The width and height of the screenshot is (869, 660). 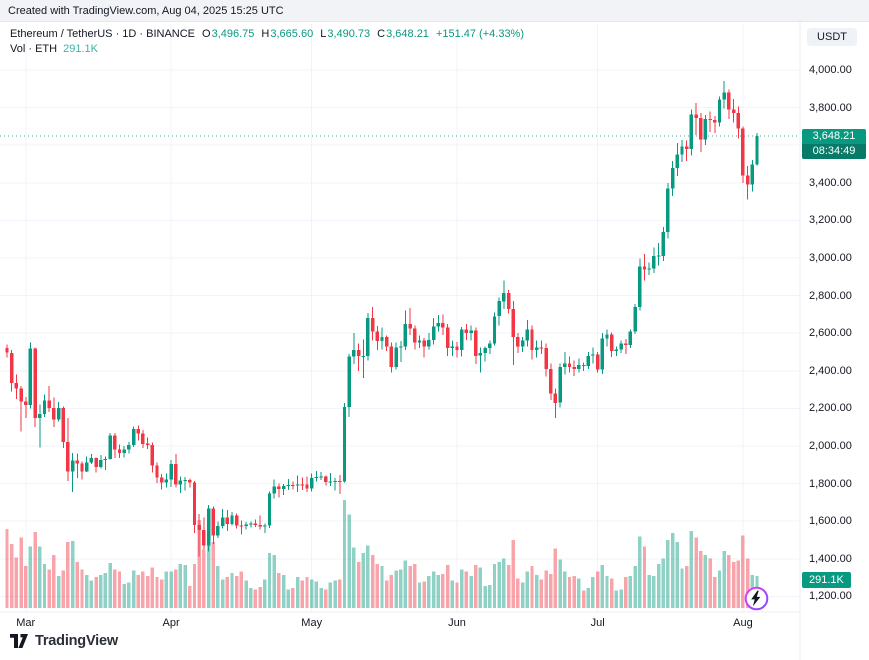 I want to click on open-letter: O, so click(x=206, y=34).